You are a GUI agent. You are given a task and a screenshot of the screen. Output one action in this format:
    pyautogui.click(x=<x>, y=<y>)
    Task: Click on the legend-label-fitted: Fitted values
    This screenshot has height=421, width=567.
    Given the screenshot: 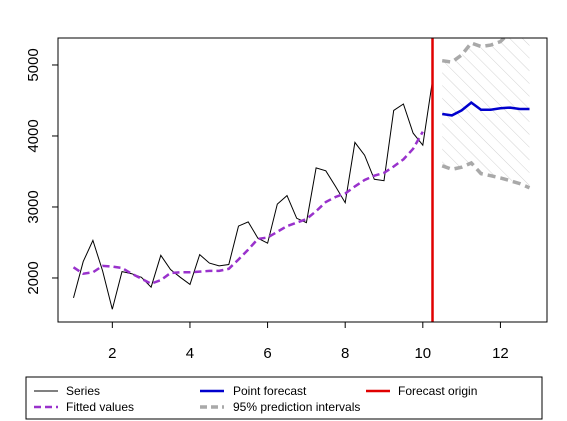 What is the action you would take?
    pyautogui.click(x=100, y=407)
    